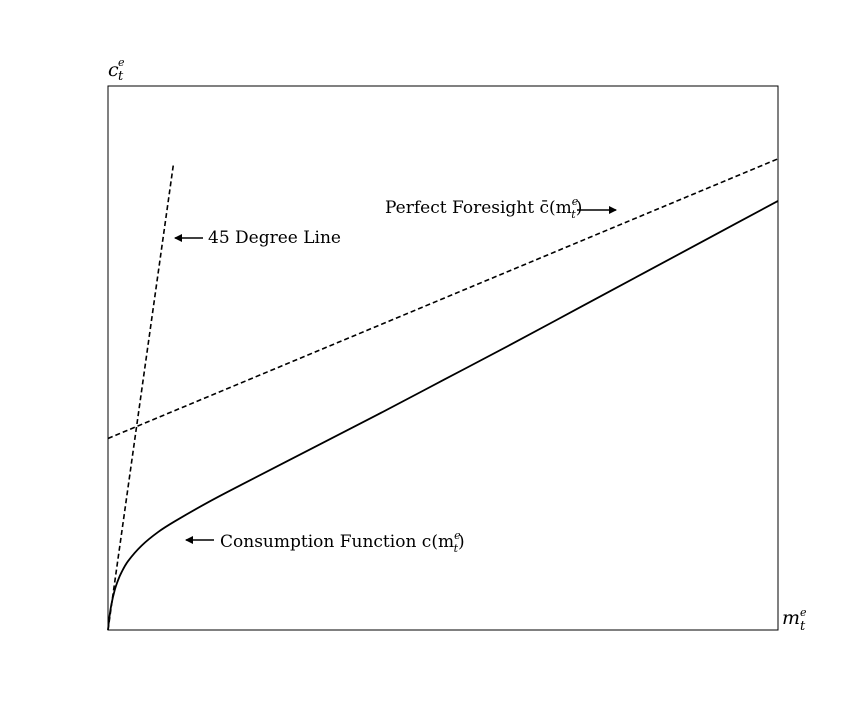  Describe the element at coordinates (791, 618) in the screenshot. I see `x-axis-label-base: m` at that location.